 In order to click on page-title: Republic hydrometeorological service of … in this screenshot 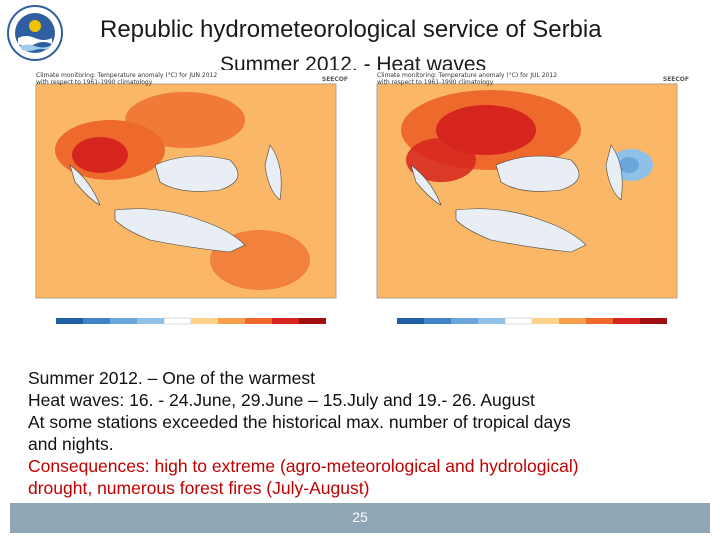, I will do `click(351, 29)`.